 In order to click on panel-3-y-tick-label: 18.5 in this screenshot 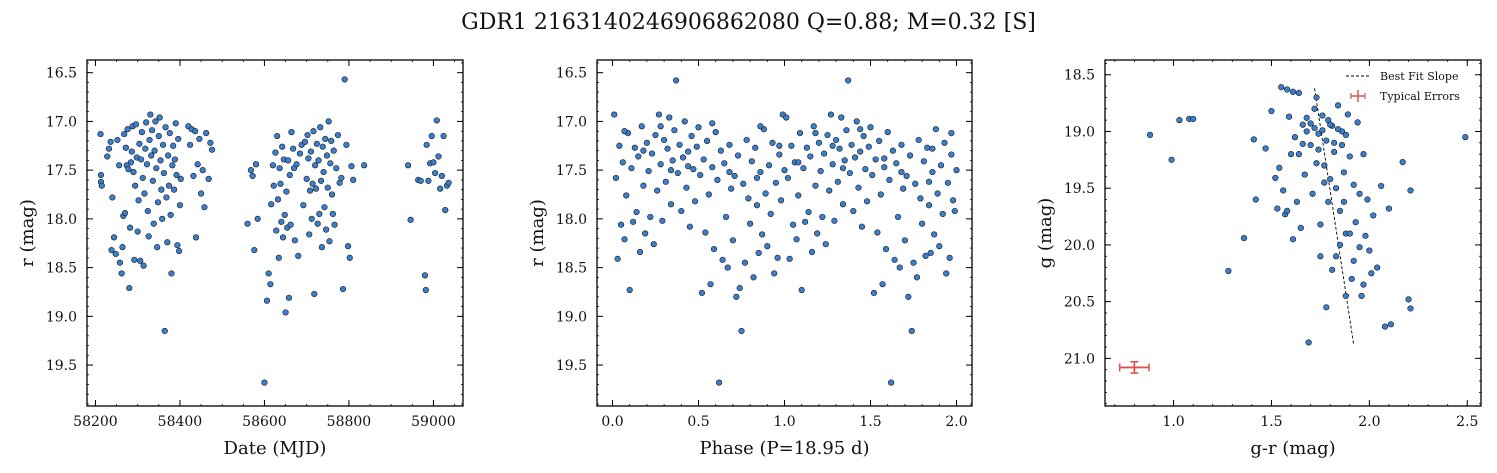, I will do `click(1079, 76)`.